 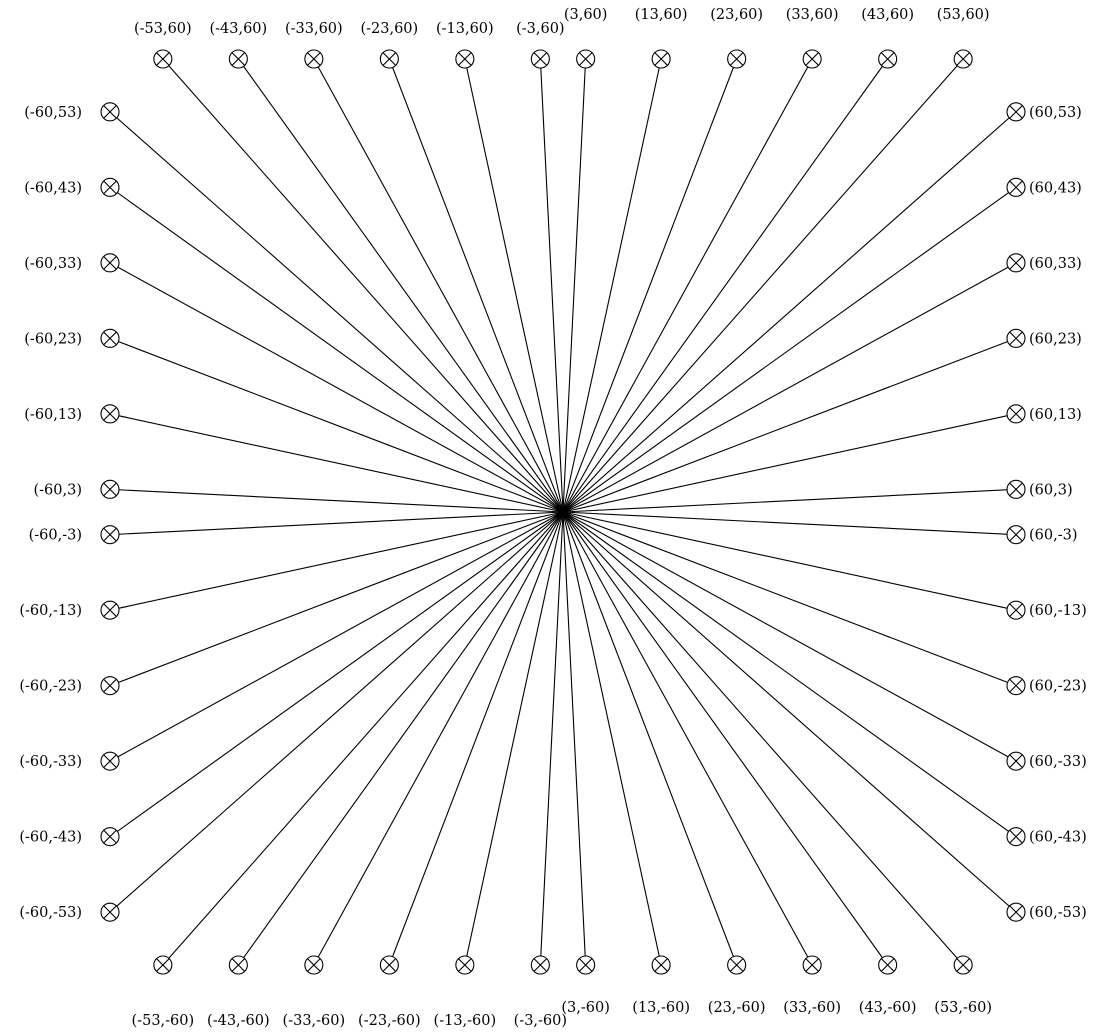 I want to click on node-label: (-53,60), so click(x=163, y=29).